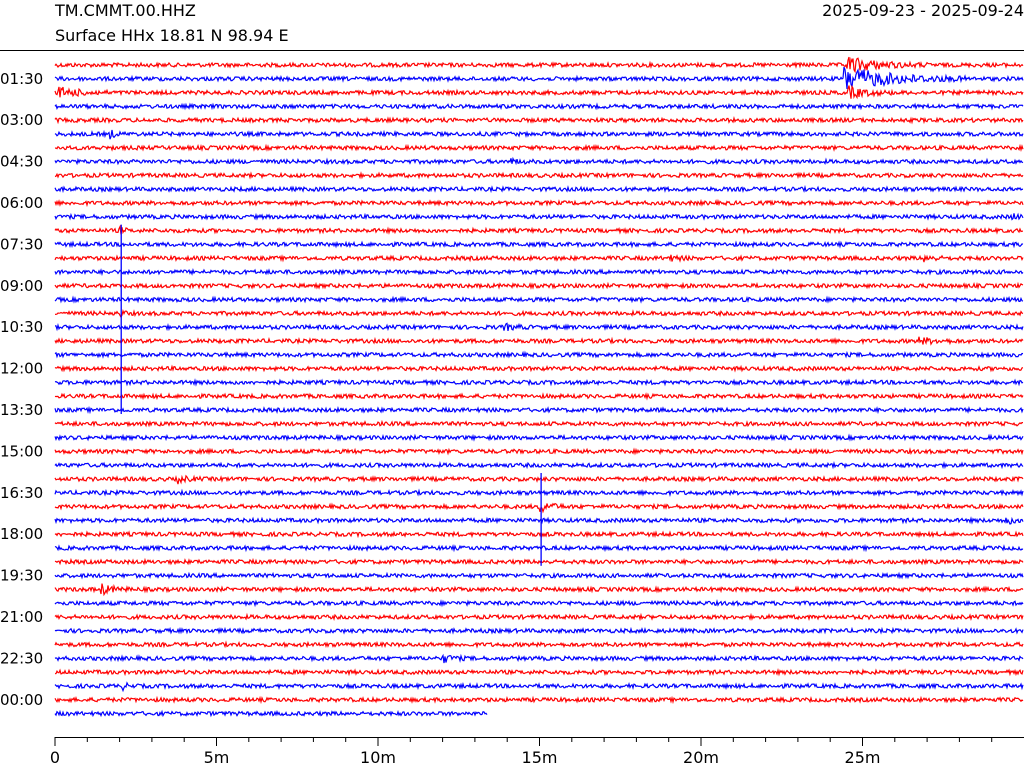 The width and height of the screenshot is (1024, 768). I want to click on date-range: 2025-09-23 - 2025-09-24, so click(923, 10).